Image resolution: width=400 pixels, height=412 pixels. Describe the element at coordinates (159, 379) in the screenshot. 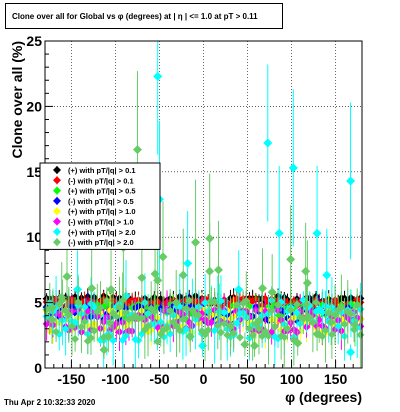

I see `x-tick-label: -50` at that location.